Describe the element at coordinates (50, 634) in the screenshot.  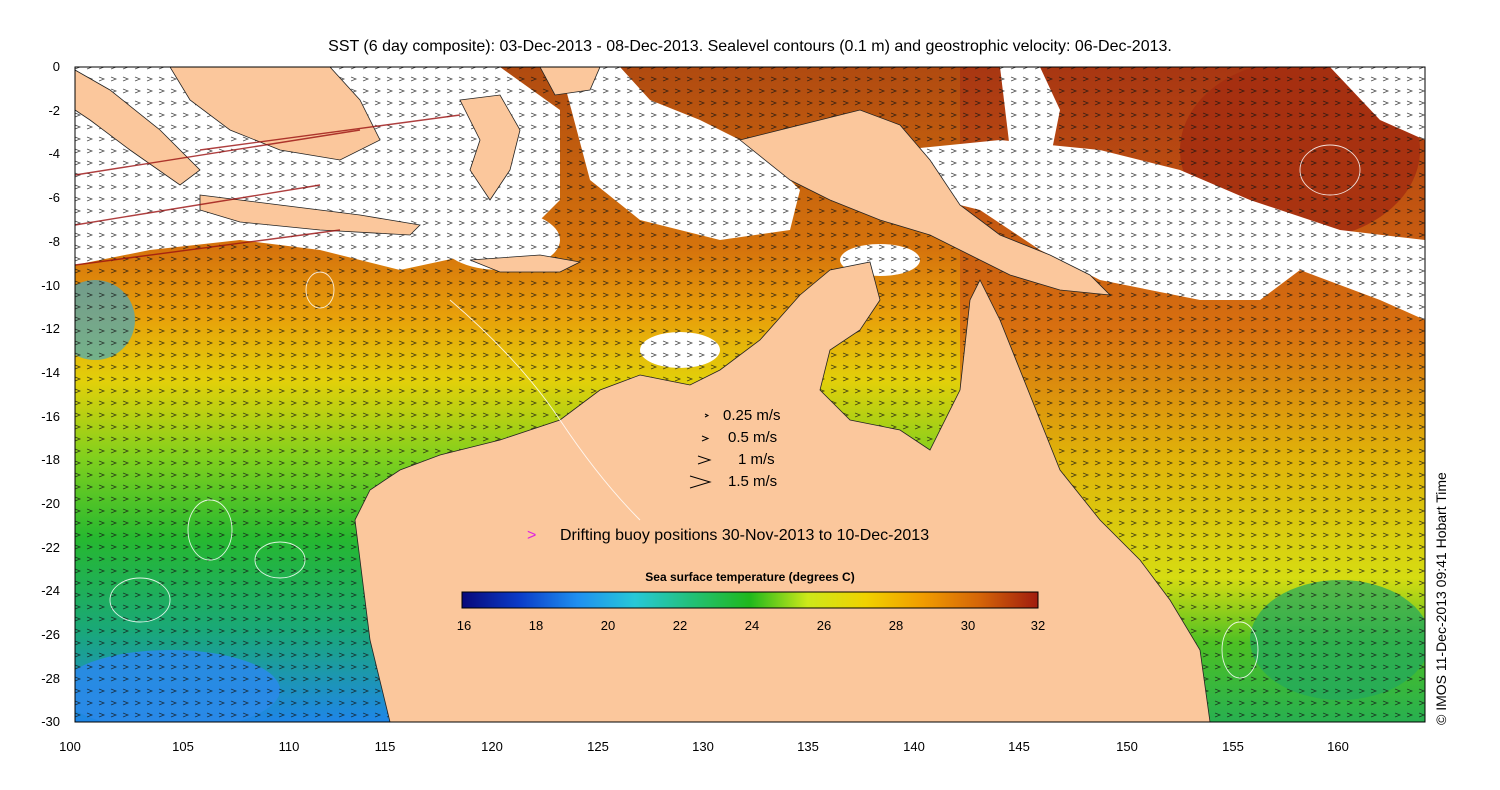
I see `lat-tick: -26` at that location.